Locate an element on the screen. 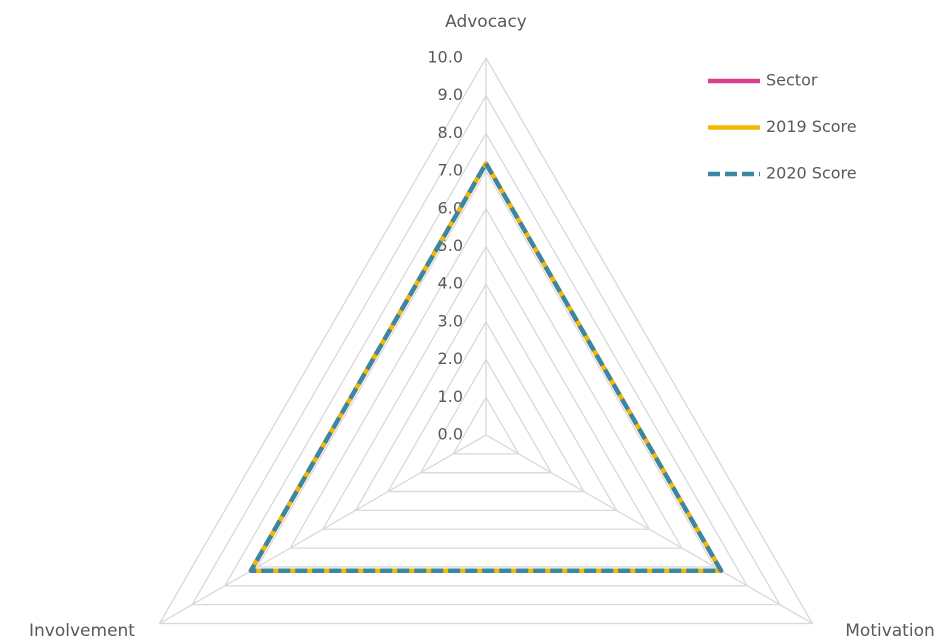 Image resolution: width=949 pixels, height=641 pixels. legend-label: Sector is located at coordinates (792, 80).